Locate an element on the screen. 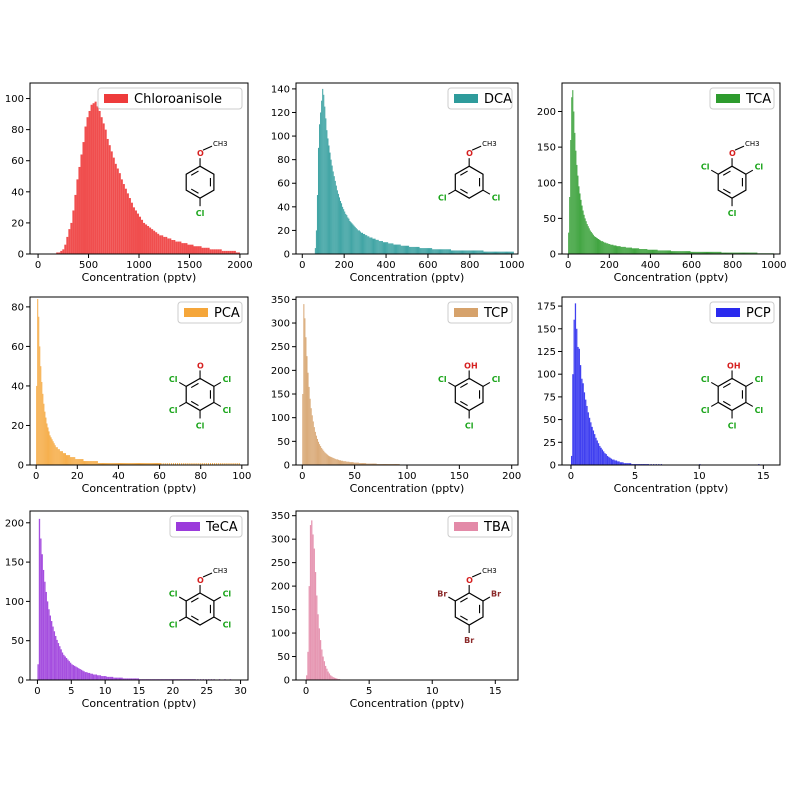 This screenshot has width=794, height=794. x-tick-label: 400 is located at coordinates (650, 265).